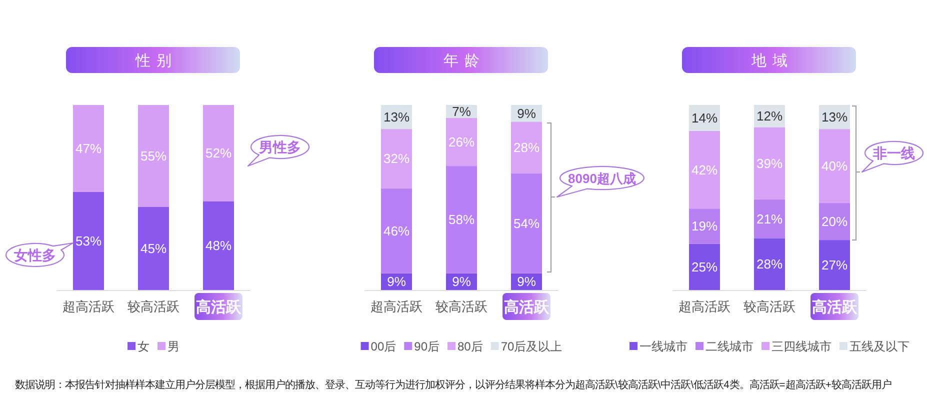 This screenshot has width=927, height=405. I want to click on legend-label: 二线城市, so click(730, 347).